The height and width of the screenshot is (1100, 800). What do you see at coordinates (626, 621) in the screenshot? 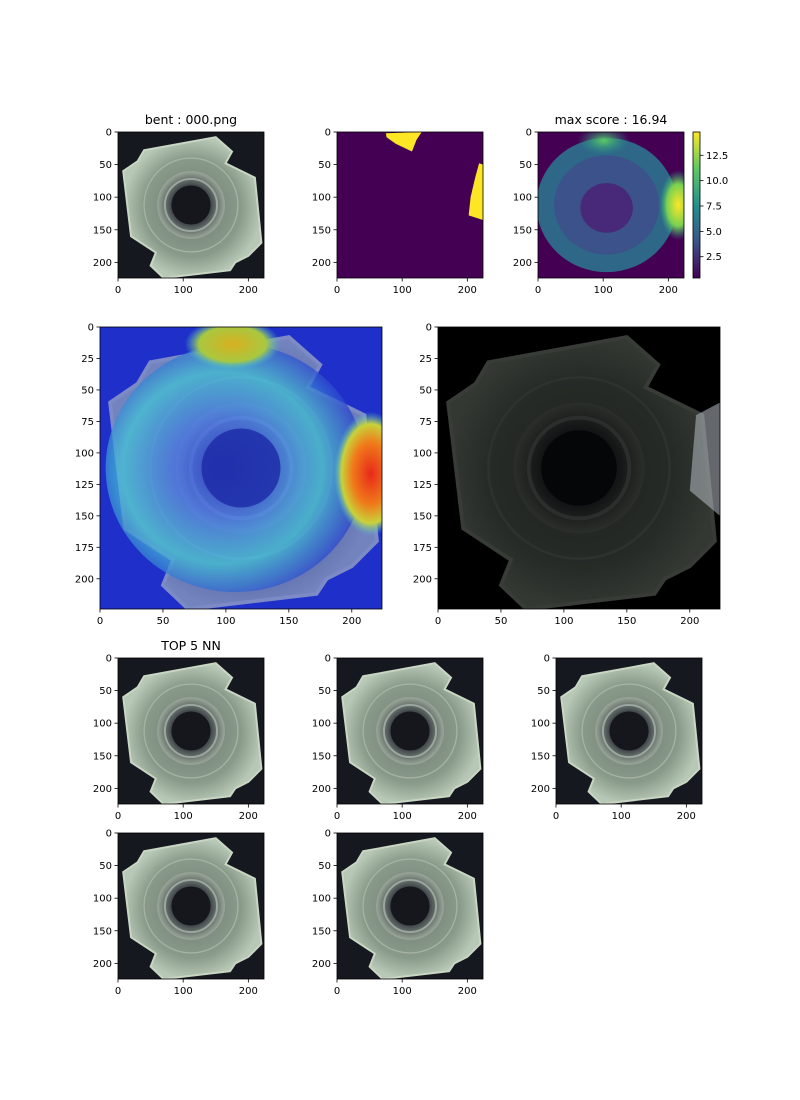
I see `x-tick-label: 150` at bounding box center [626, 621].